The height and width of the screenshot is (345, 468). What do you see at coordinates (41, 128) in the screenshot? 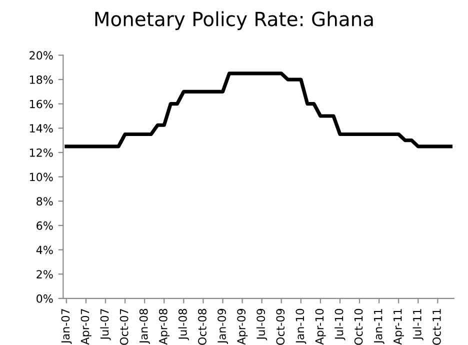
I see `y-tick-label: 14%` at bounding box center [41, 128].